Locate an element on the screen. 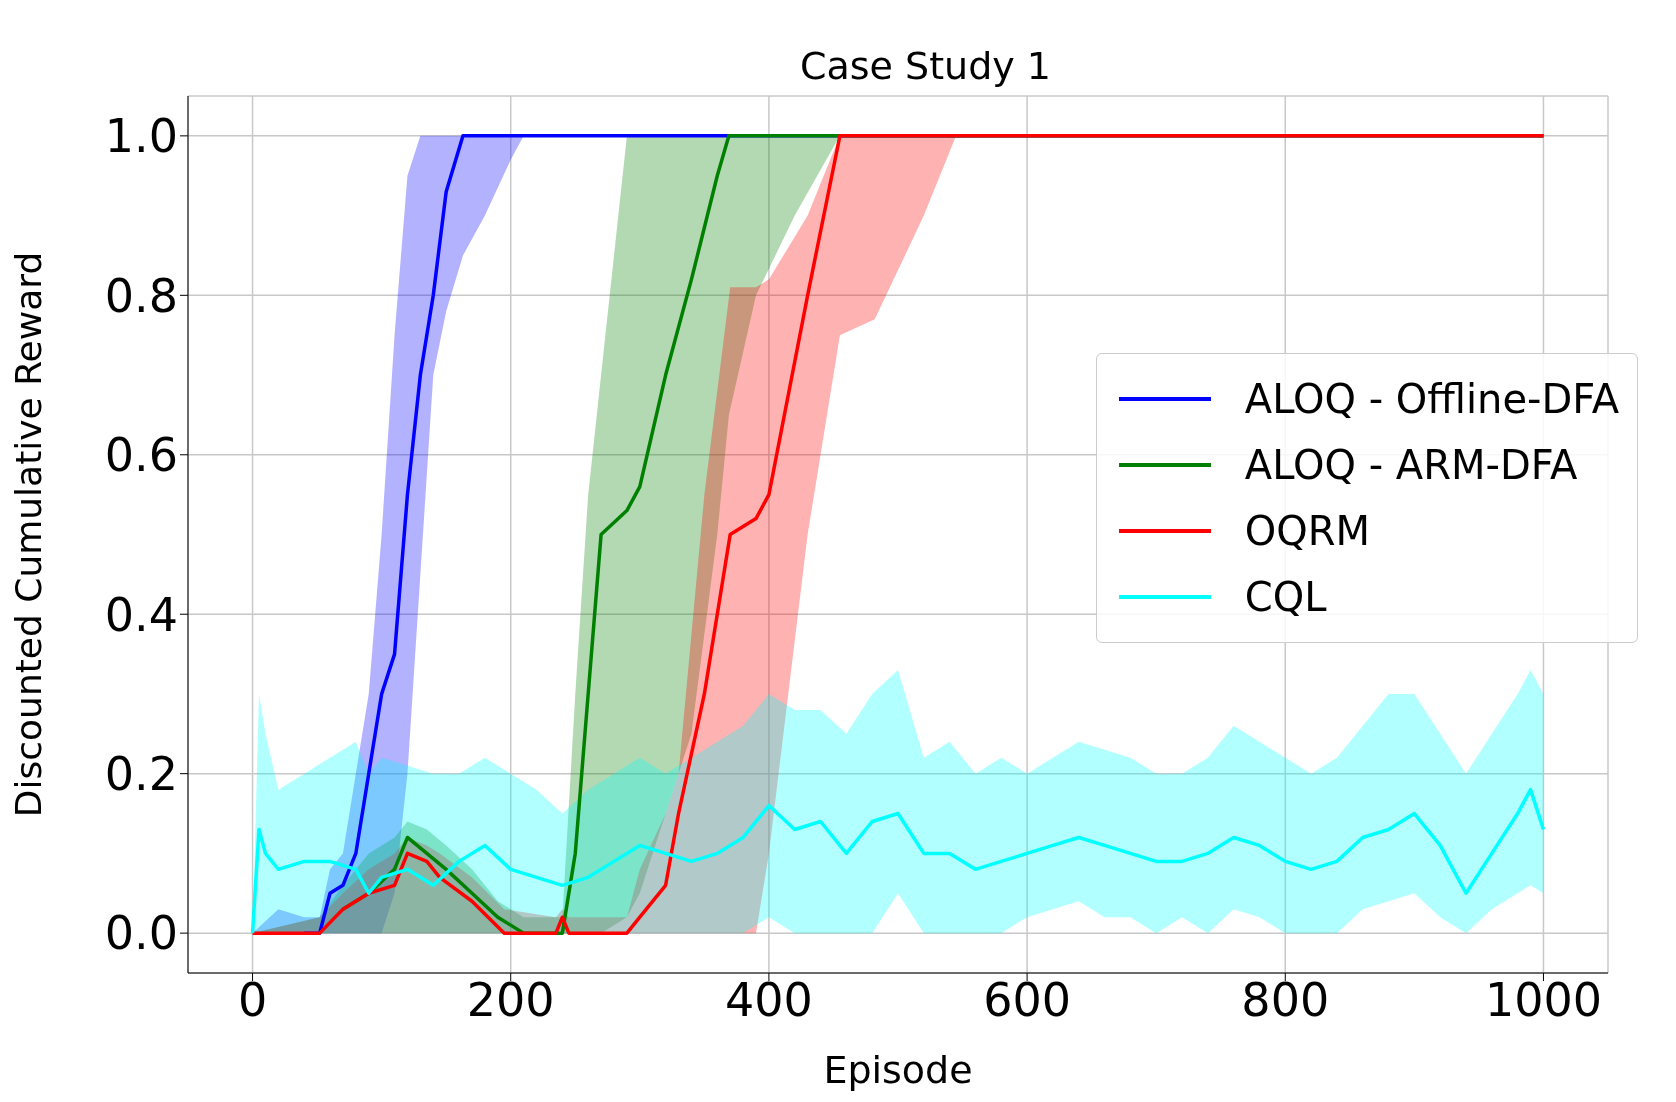 The image size is (1676, 1102). y-axis-title: Discounted Cumulative Reward is located at coordinates (28, 534).